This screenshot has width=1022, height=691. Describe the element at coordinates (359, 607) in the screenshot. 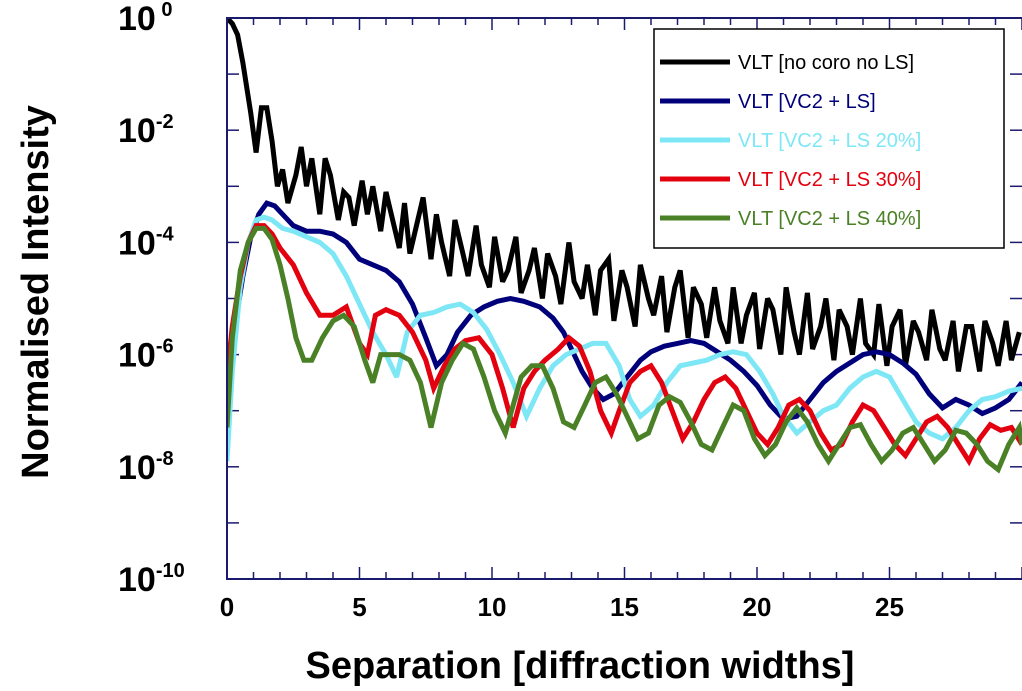

I see `x-tick-label: 5` at that location.